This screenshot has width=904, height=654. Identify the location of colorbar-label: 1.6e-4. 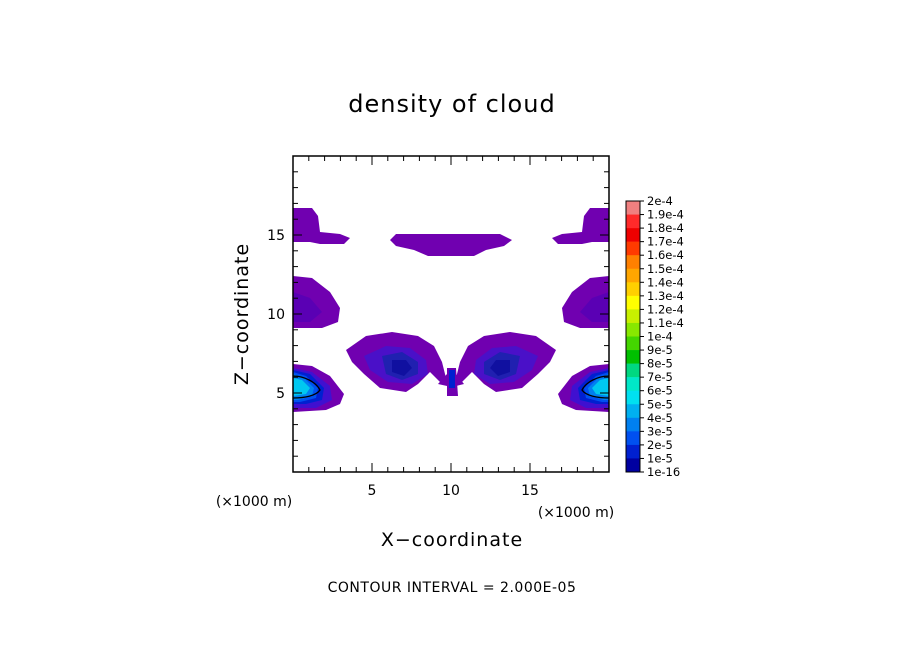
(665, 255).